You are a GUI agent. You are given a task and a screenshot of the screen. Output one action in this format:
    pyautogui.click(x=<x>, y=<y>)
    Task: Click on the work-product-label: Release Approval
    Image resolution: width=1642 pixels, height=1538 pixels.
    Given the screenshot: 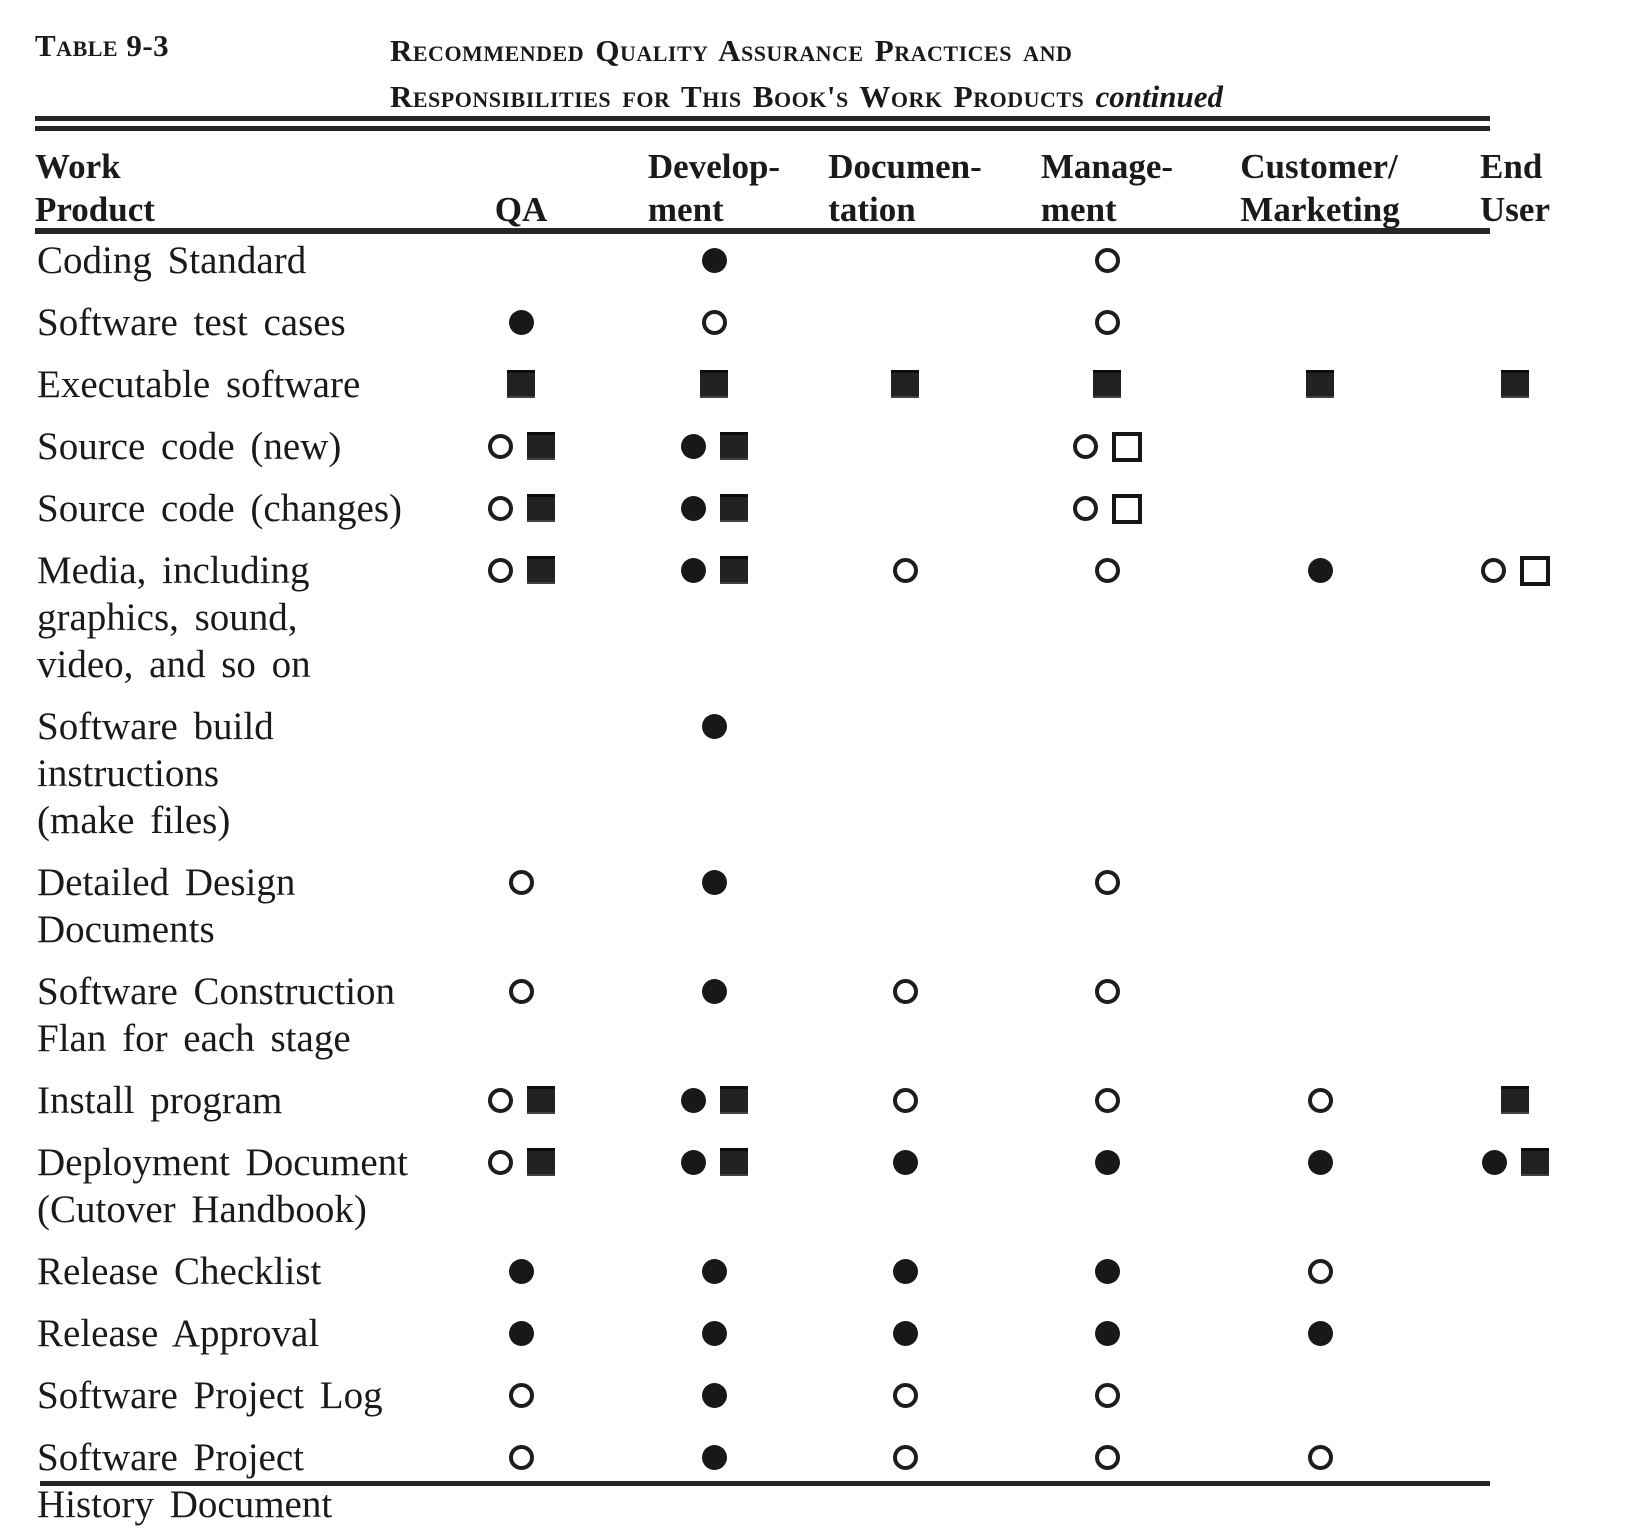 What is the action you would take?
    pyautogui.click(x=229, y=1333)
    